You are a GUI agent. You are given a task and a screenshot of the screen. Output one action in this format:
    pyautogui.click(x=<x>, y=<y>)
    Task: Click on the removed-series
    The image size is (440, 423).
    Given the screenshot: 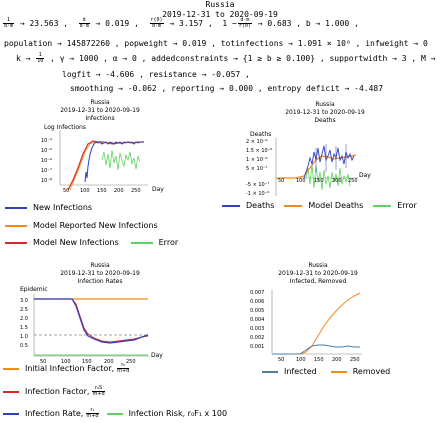 What is the action you would take?
    pyautogui.click(x=316, y=323)
    